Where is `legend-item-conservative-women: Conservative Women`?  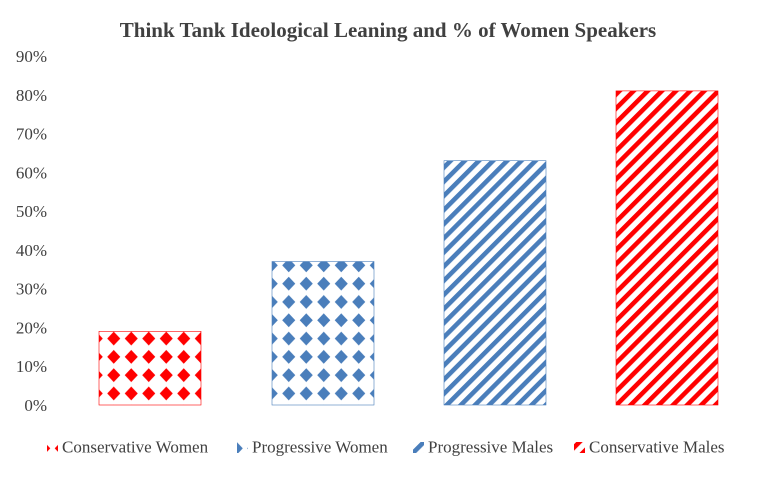
legend-item-conservative-women: Conservative Women is located at coordinates (128, 447).